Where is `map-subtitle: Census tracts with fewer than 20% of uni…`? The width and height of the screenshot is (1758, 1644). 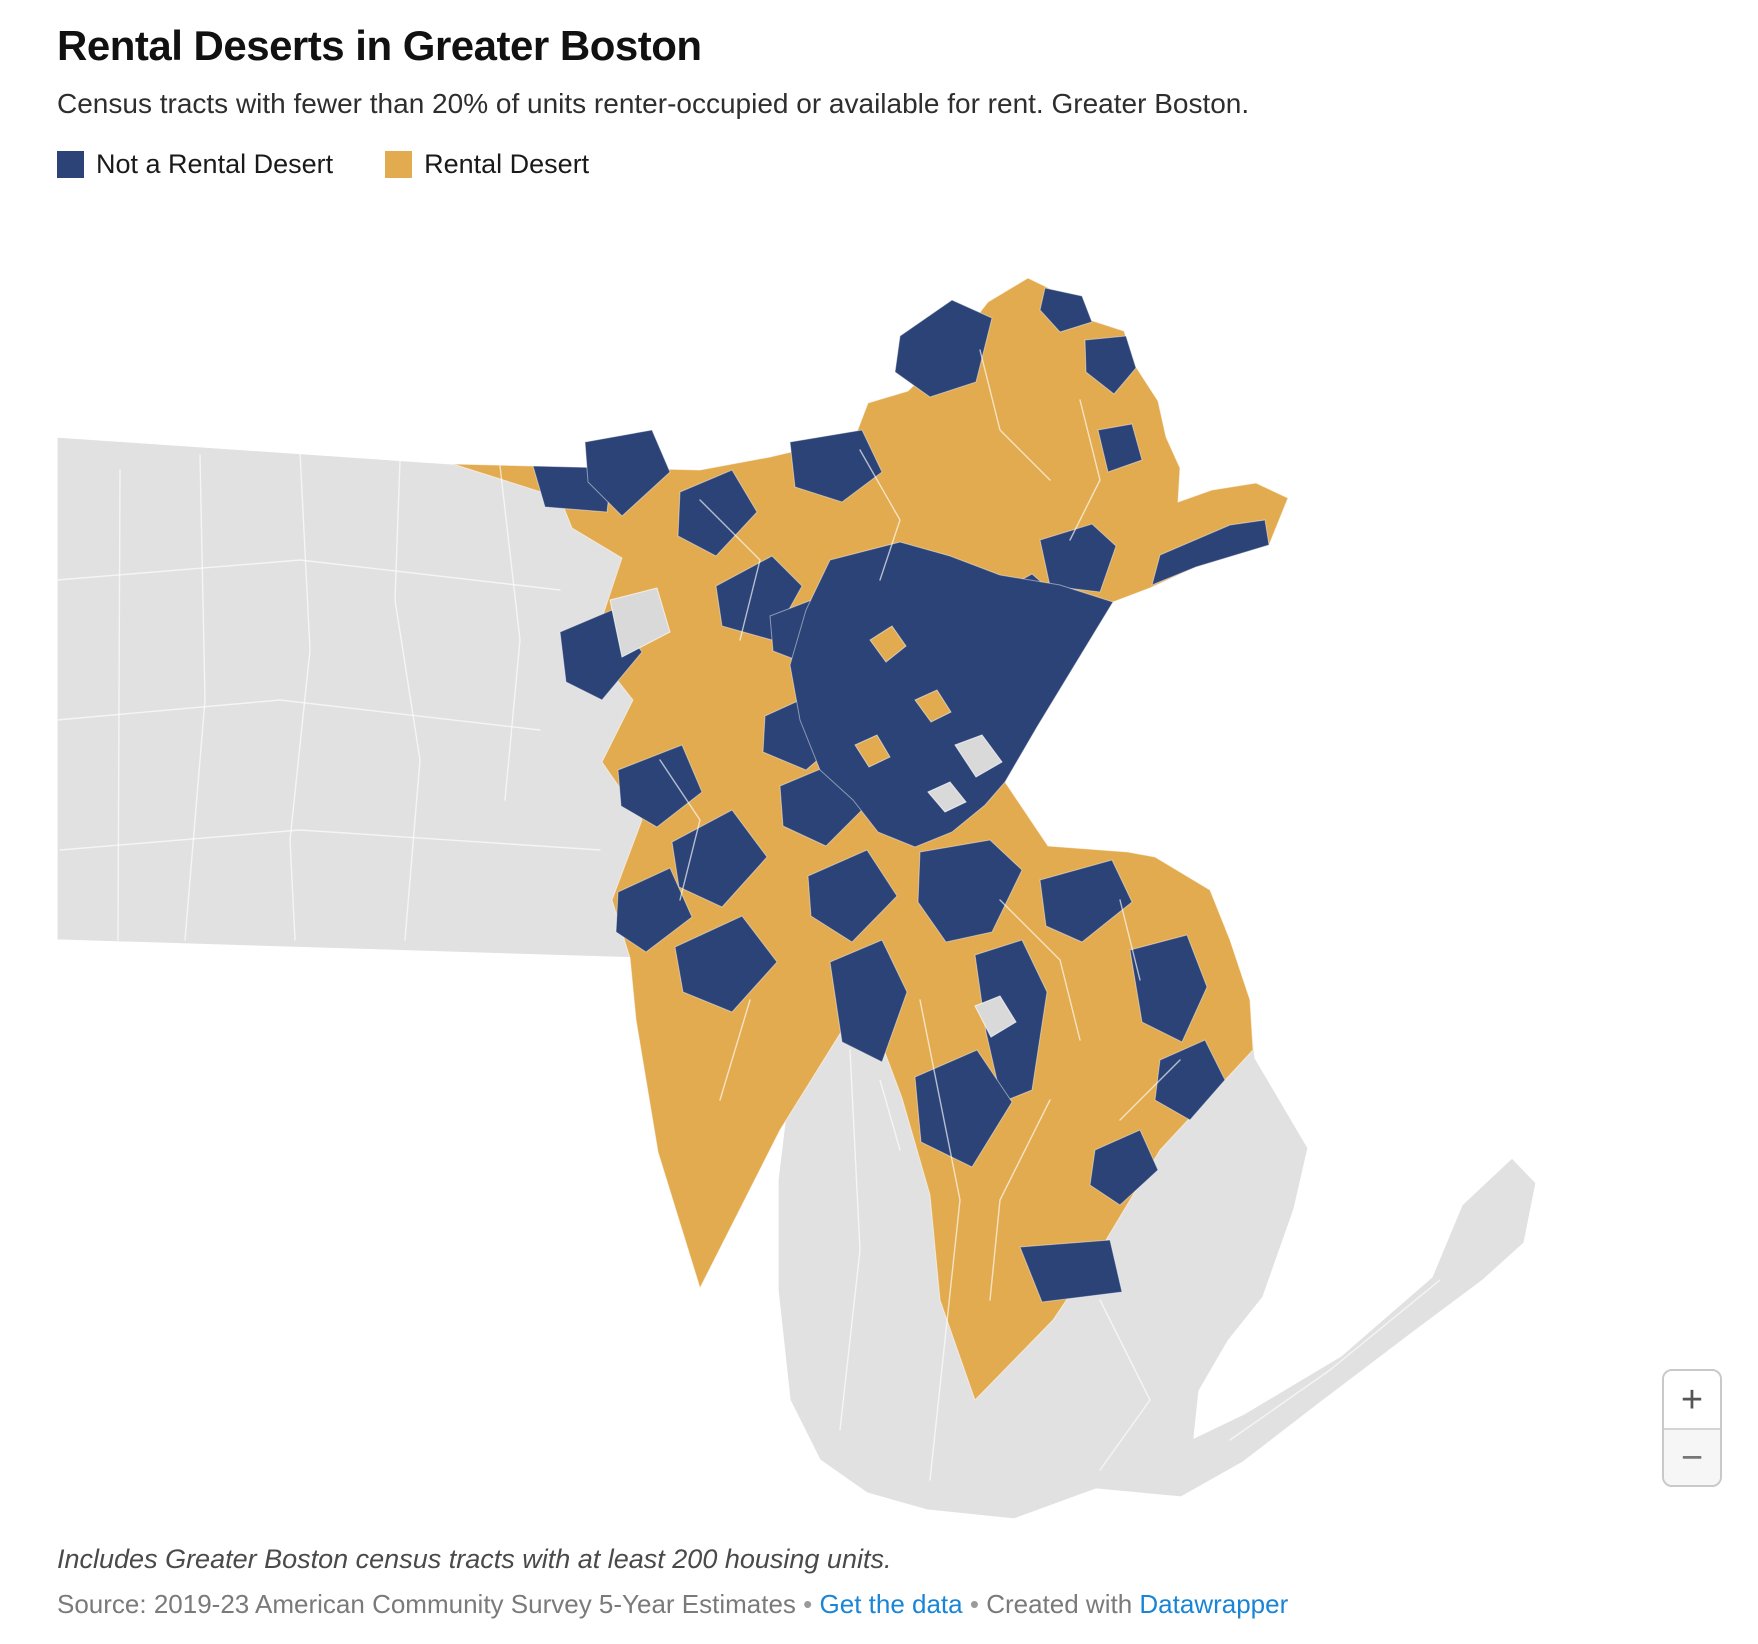
map-subtitle: Census tracts with fewer than 20% of uni… is located at coordinates (653, 104).